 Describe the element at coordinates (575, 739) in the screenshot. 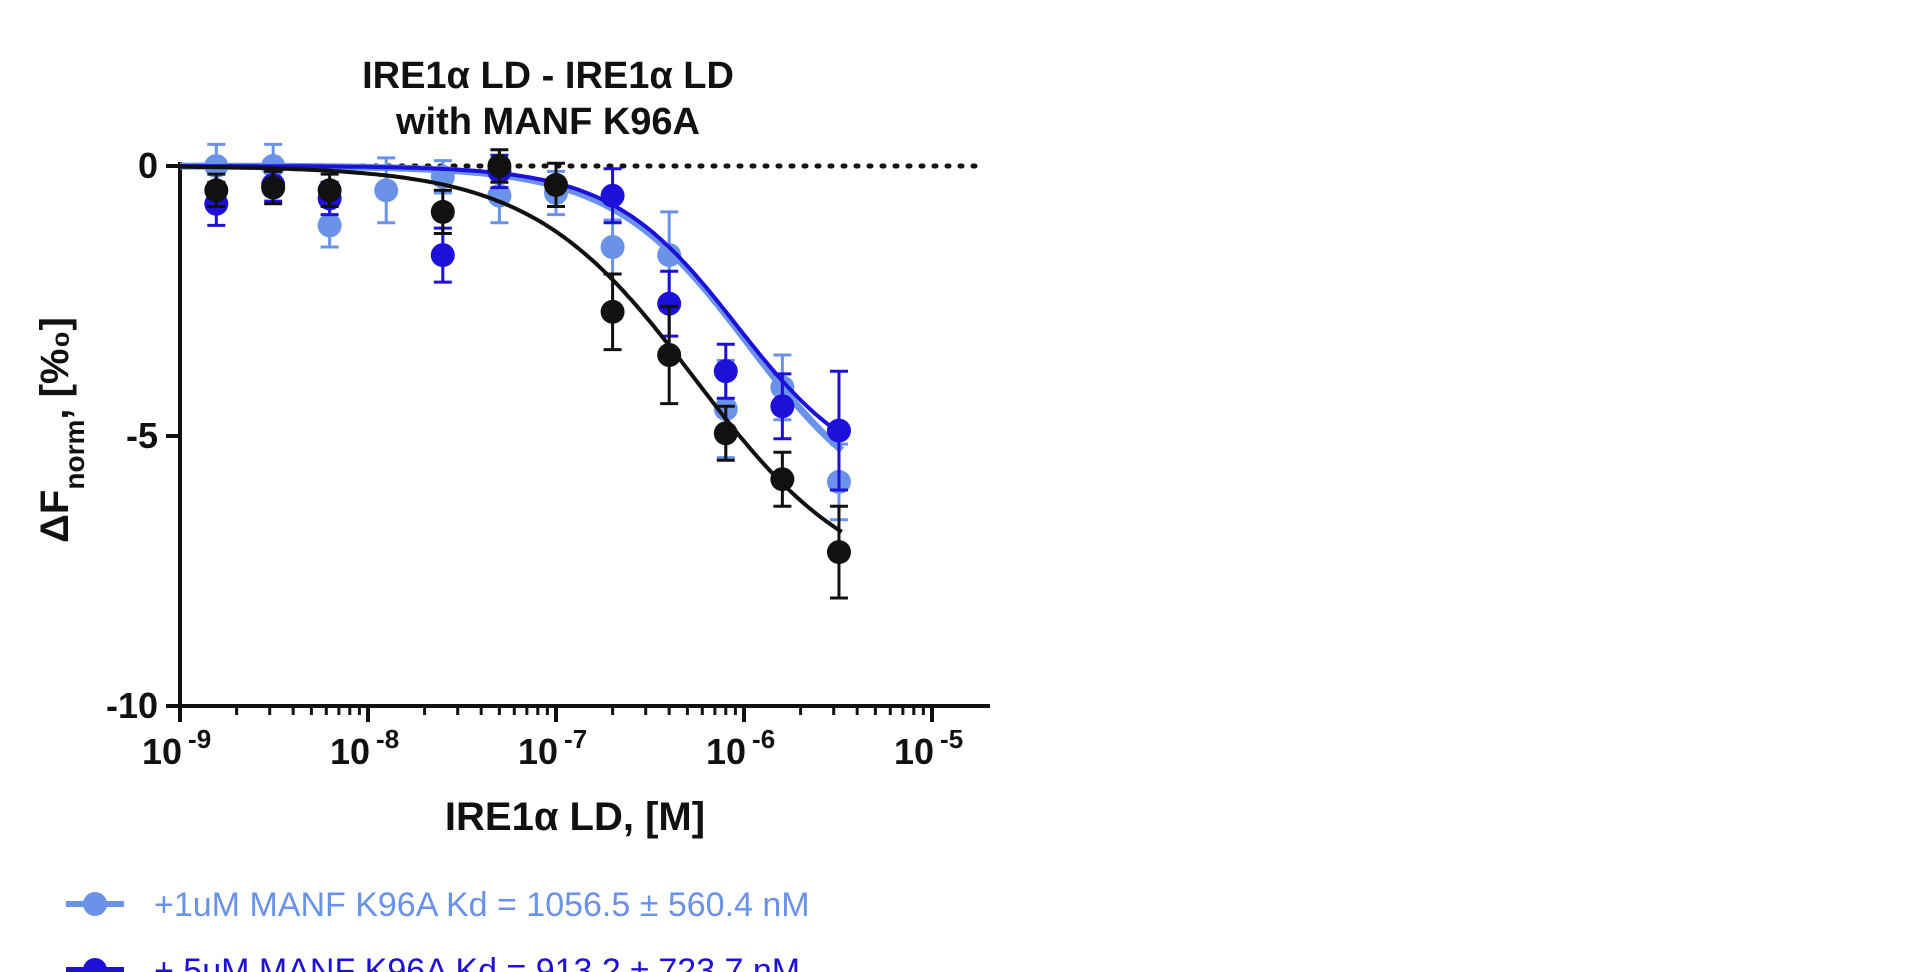

I see `x-tick-exponent: -7` at that location.